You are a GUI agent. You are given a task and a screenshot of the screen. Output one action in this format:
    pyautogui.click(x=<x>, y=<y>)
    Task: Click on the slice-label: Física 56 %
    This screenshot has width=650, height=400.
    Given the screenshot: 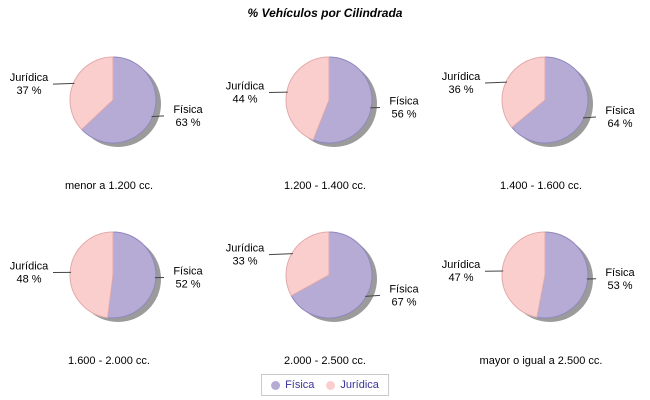 What is the action you would take?
    pyautogui.click(x=404, y=108)
    